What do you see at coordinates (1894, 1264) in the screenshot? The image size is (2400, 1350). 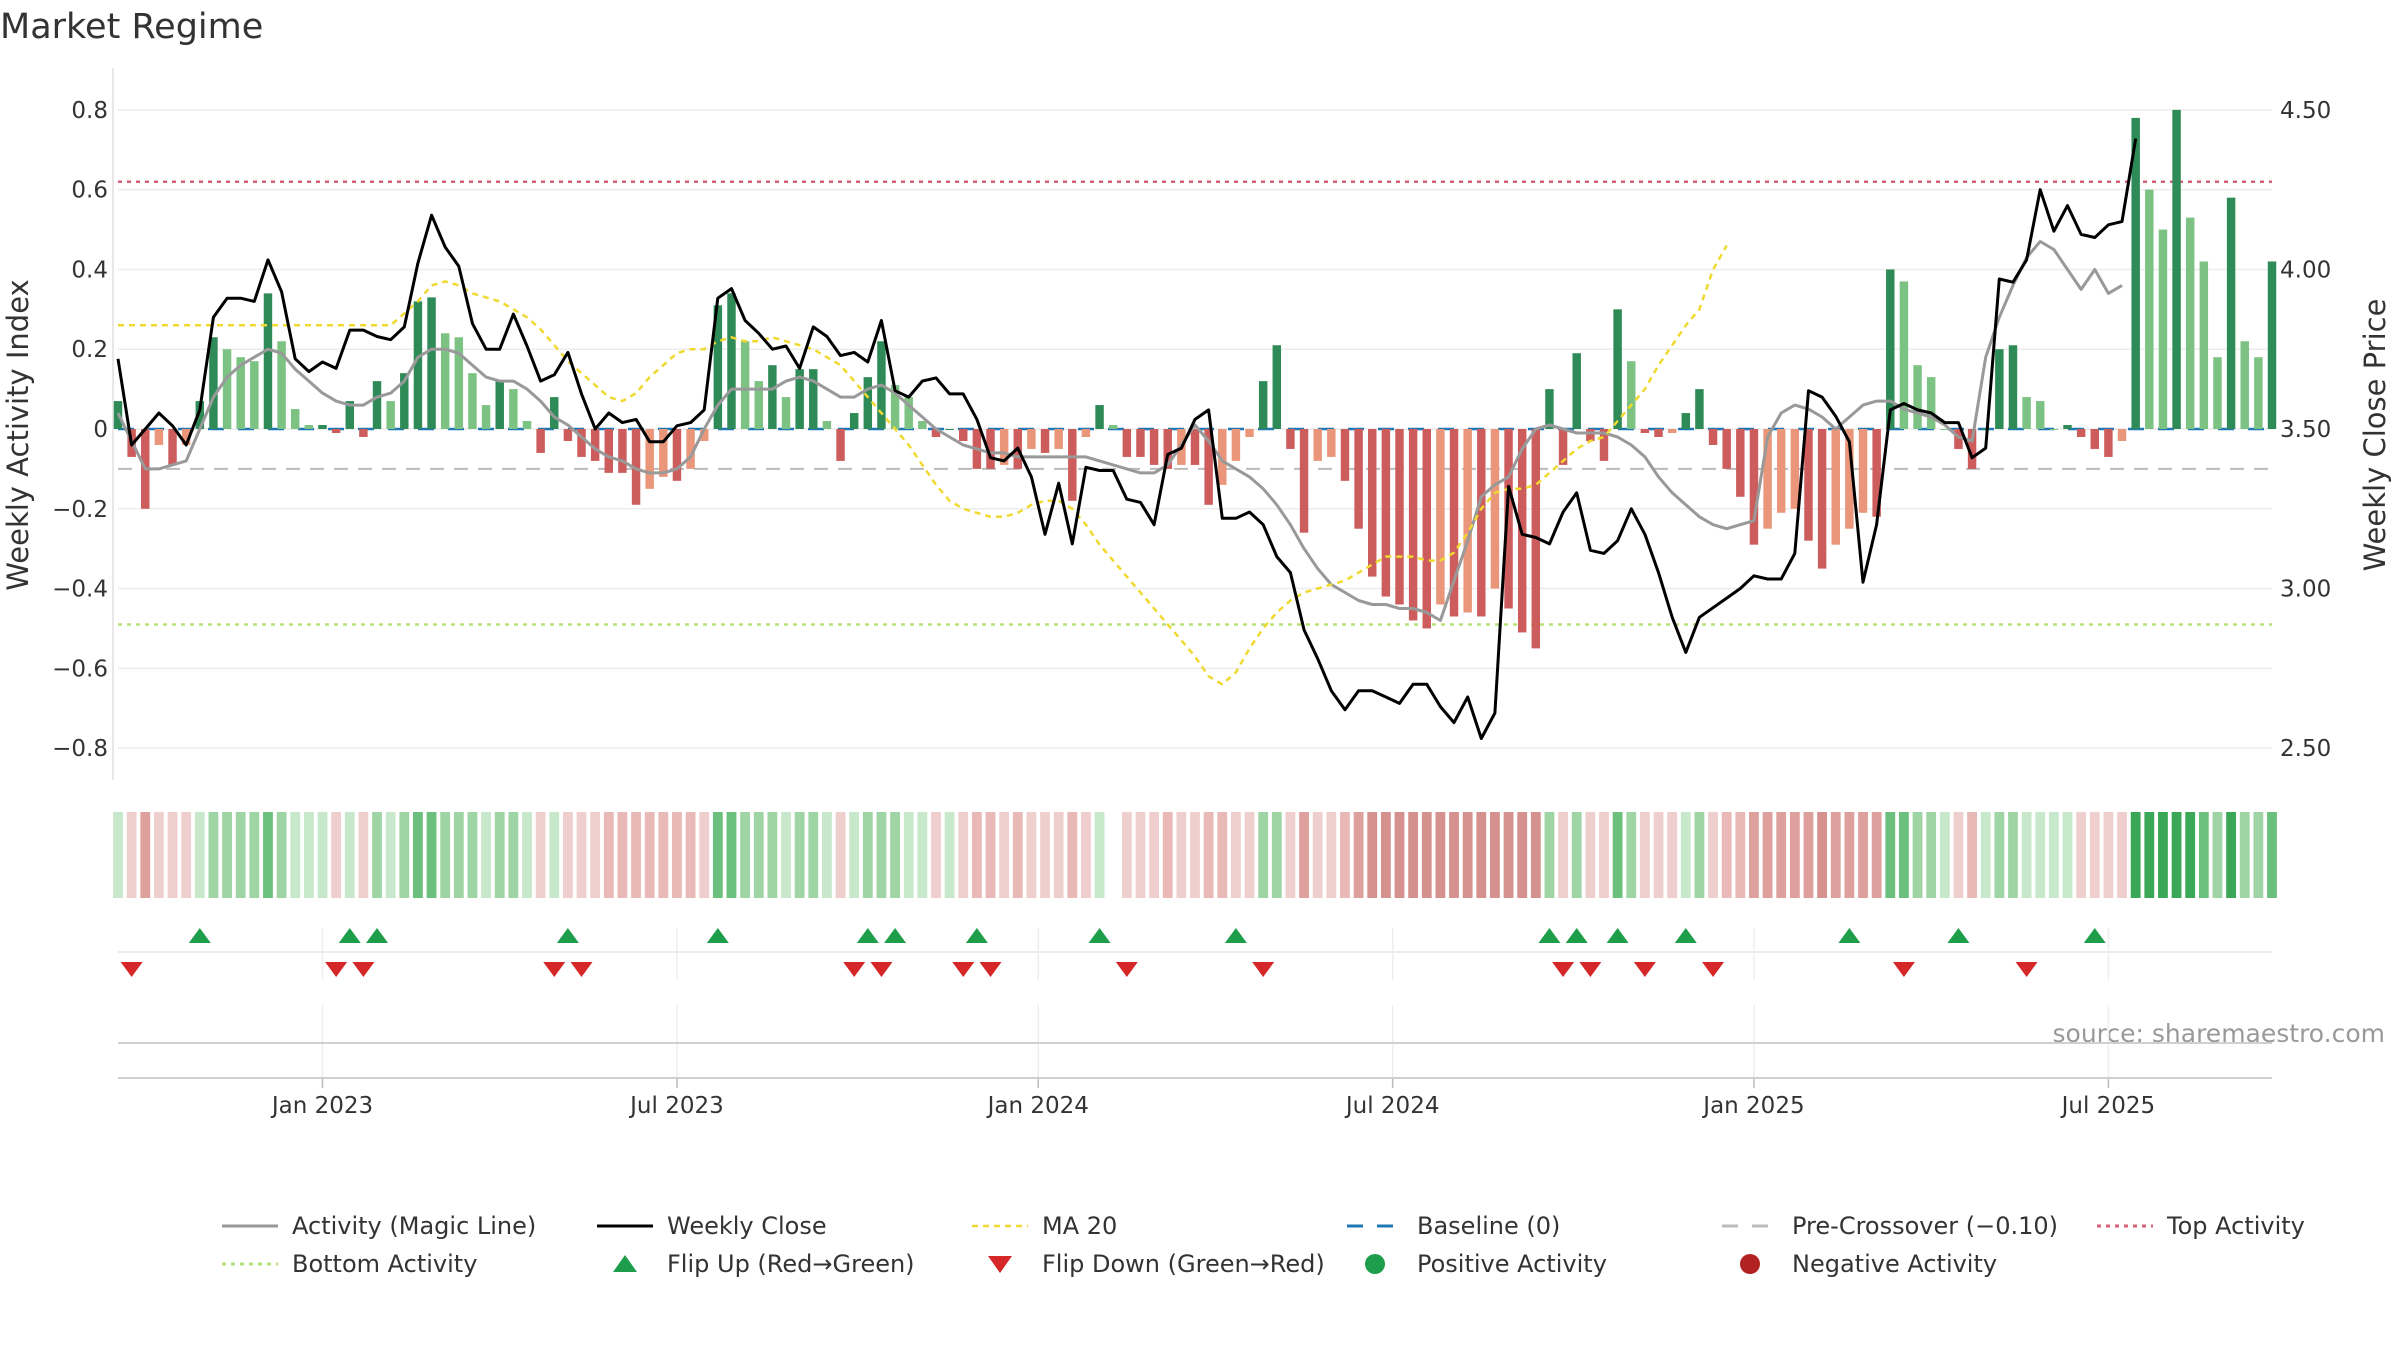 I see `legend-label: Negative Activity` at bounding box center [1894, 1264].